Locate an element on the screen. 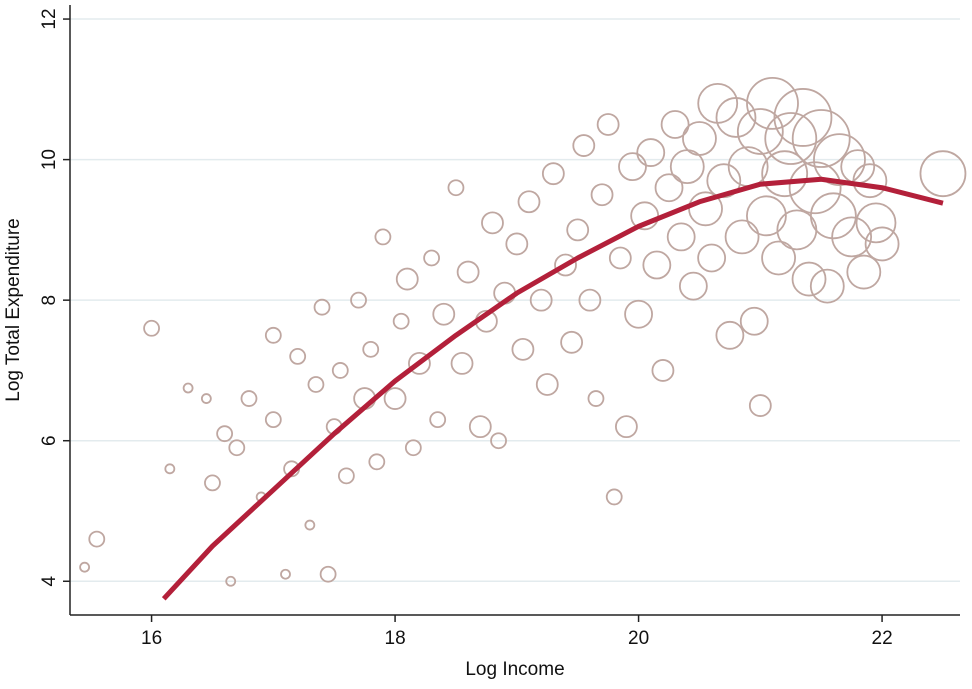 This screenshot has width=972, height=689. x-tick-label: 22 is located at coordinates (882, 638).